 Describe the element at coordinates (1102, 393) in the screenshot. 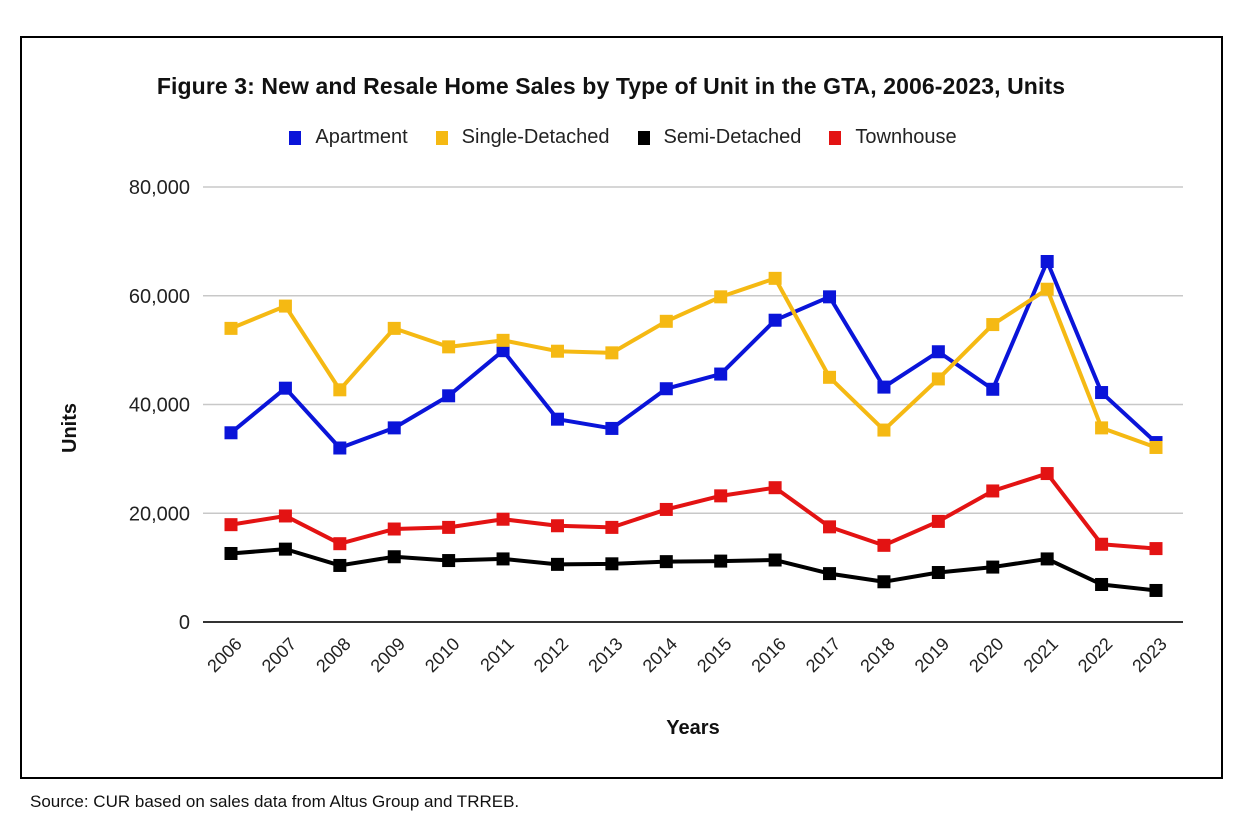

I see `data-point-apartment-2022` at that location.